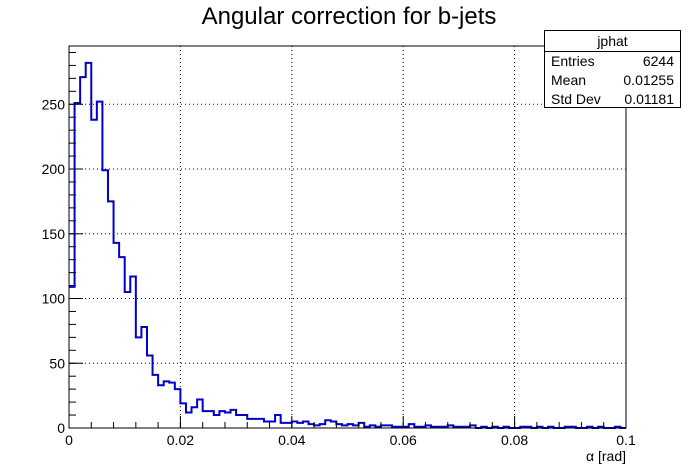 Image resolution: width=698 pixels, height=476 pixels. I want to click on stats-label: Mean, so click(569, 80).